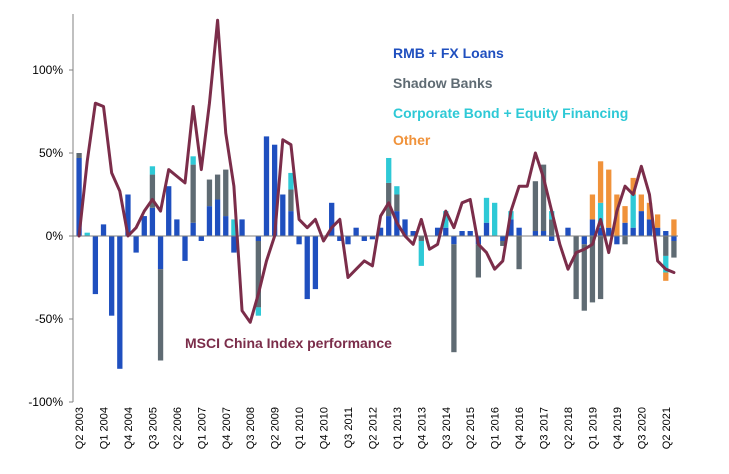 The width and height of the screenshot is (729, 474). Describe the element at coordinates (422, 428) in the screenshot. I see `x-tick-label: Q4 2013` at that location.